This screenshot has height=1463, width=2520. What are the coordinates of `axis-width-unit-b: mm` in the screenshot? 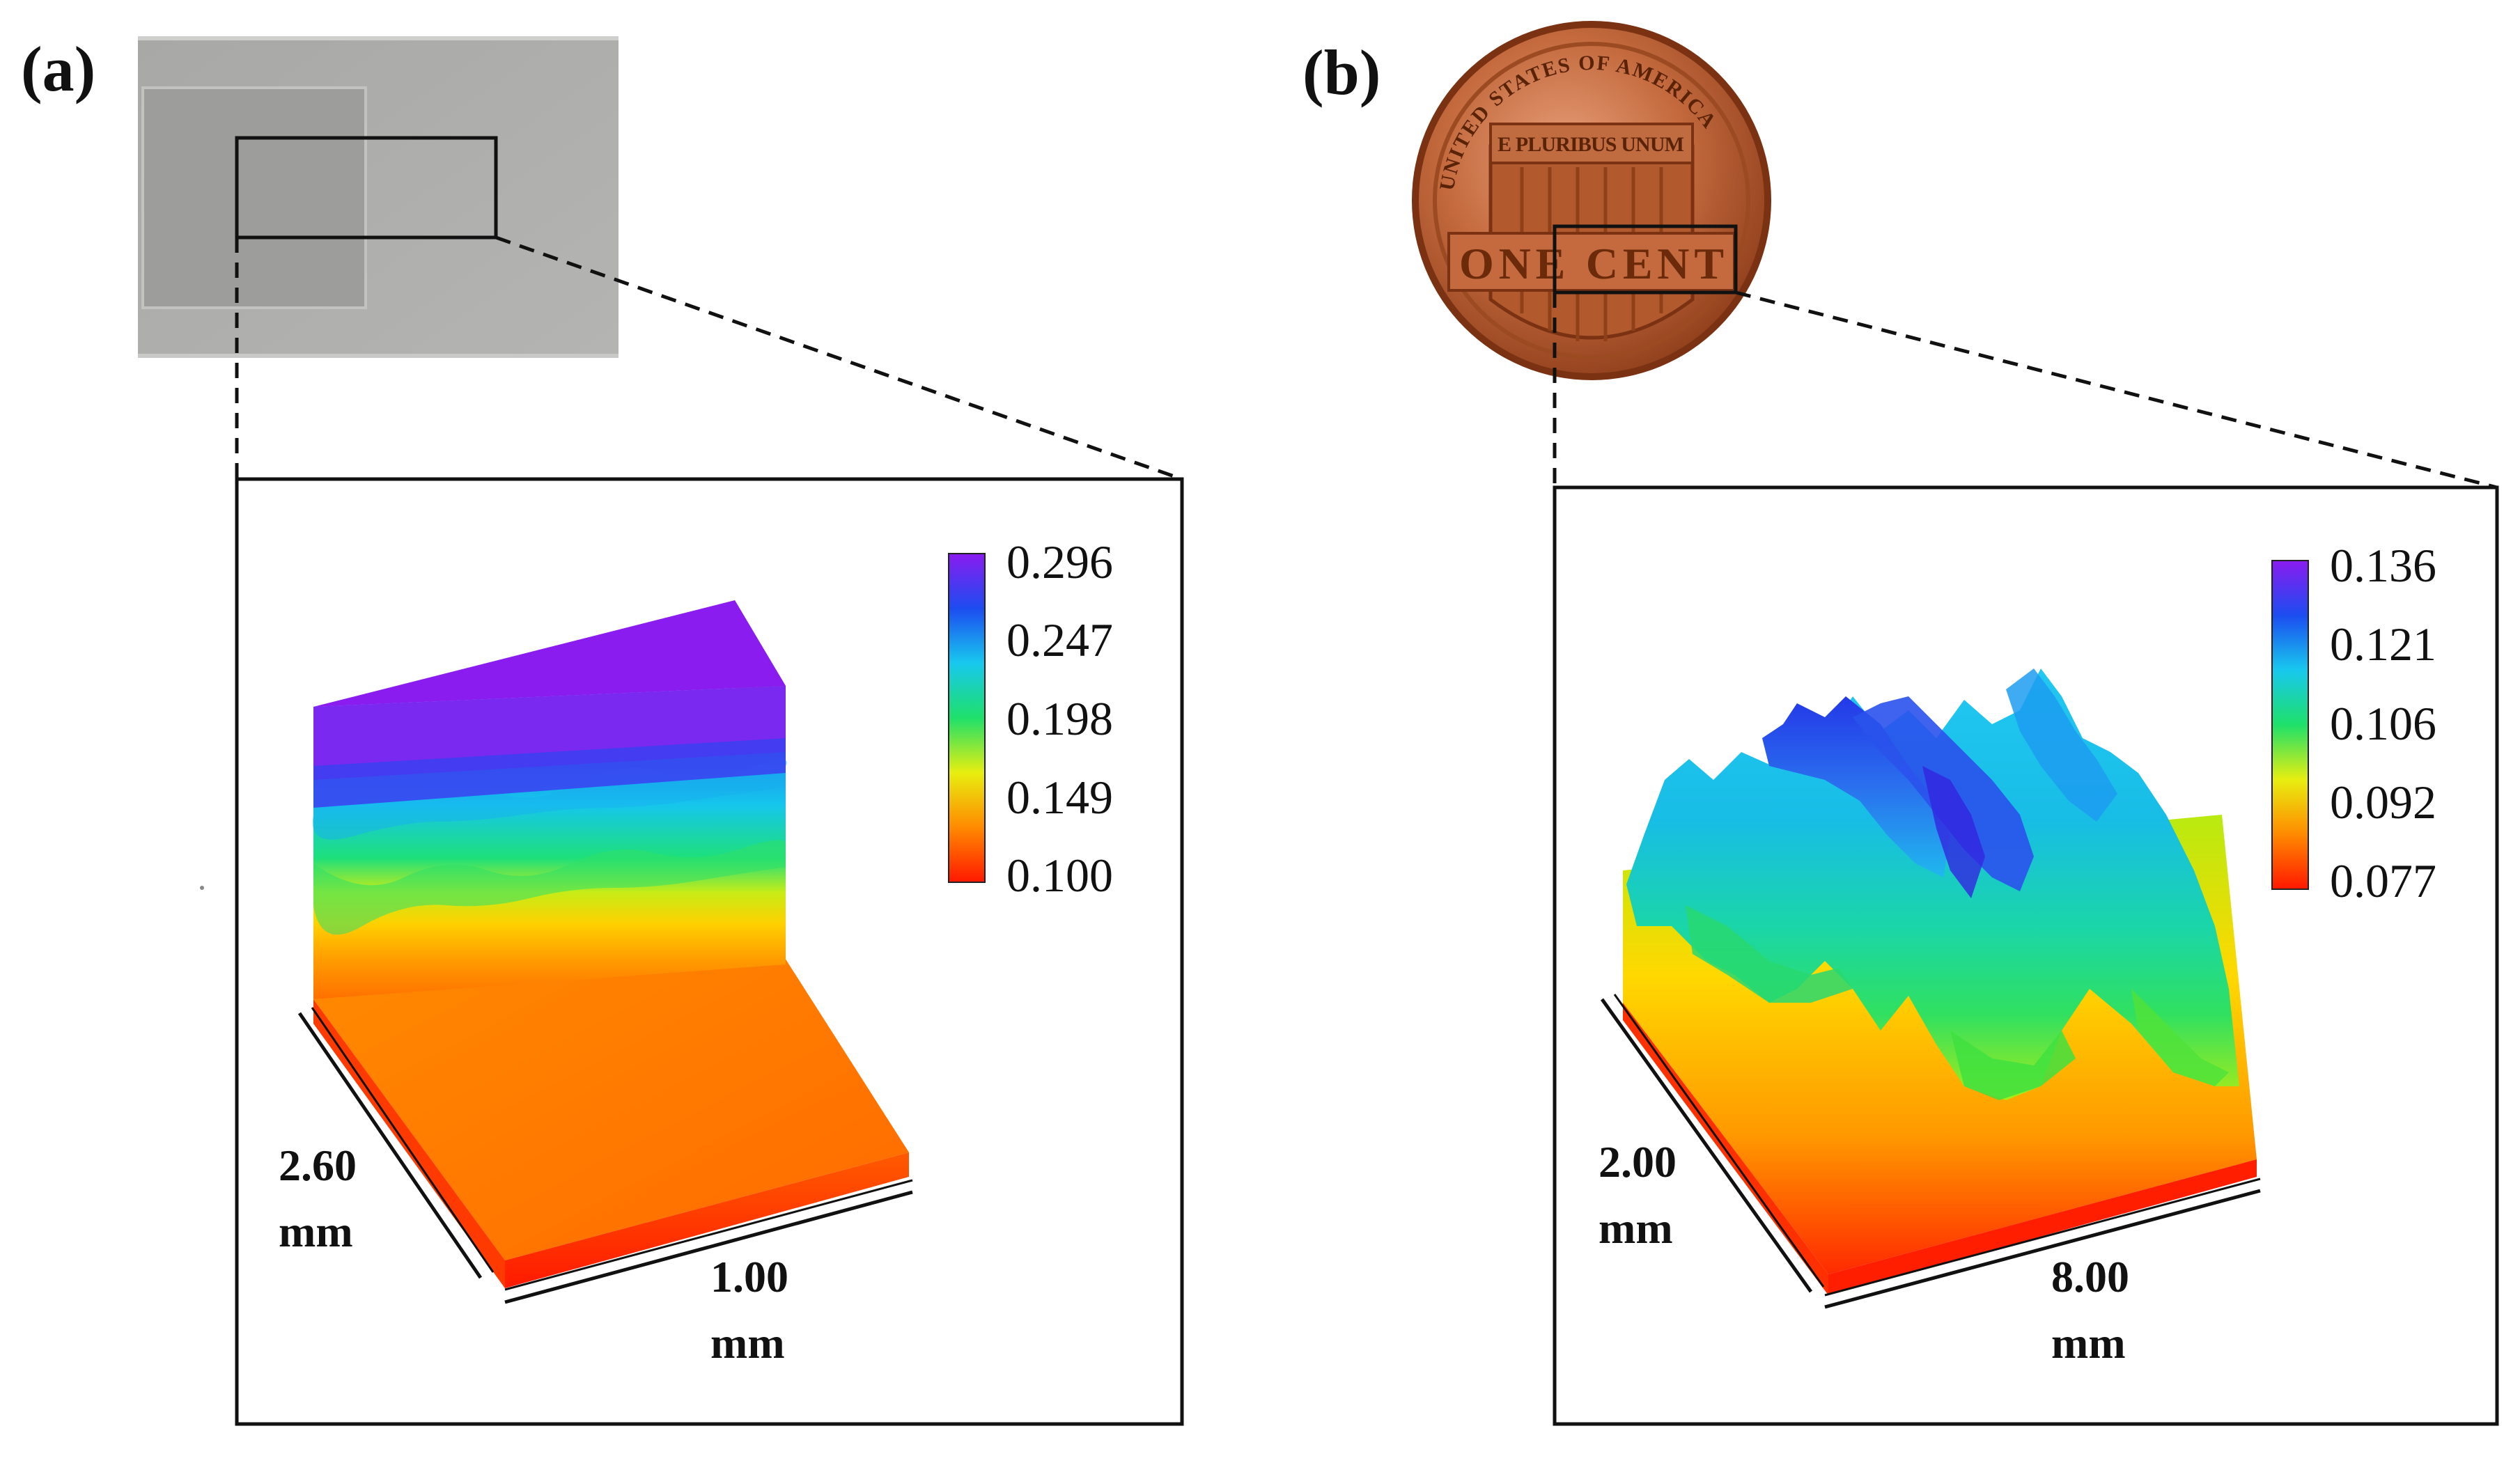 It's located at (2089, 1343).